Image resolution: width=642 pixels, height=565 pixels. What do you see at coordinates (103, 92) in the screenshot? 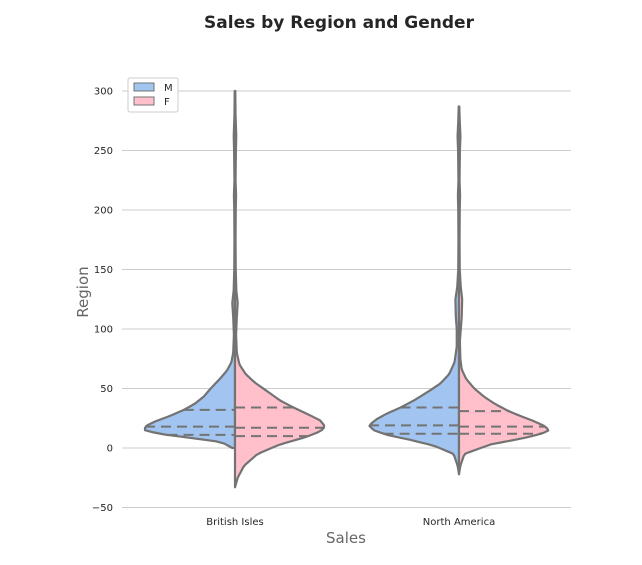
I see `y-tick-label: 300` at bounding box center [103, 92].